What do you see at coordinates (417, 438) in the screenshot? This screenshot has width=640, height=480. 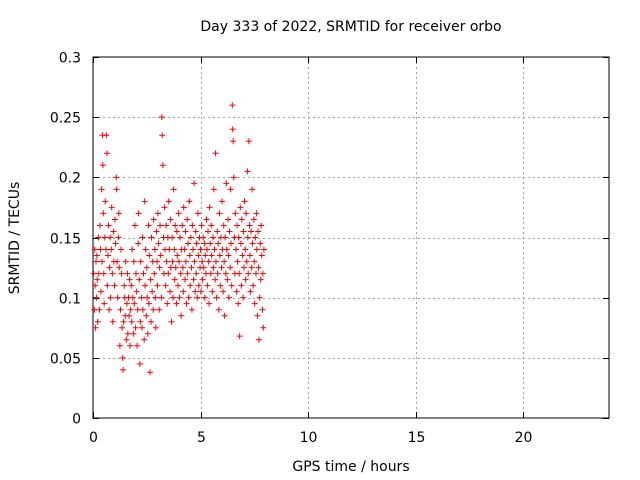 I see `x-tick-label: 15` at bounding box center [417, 438].